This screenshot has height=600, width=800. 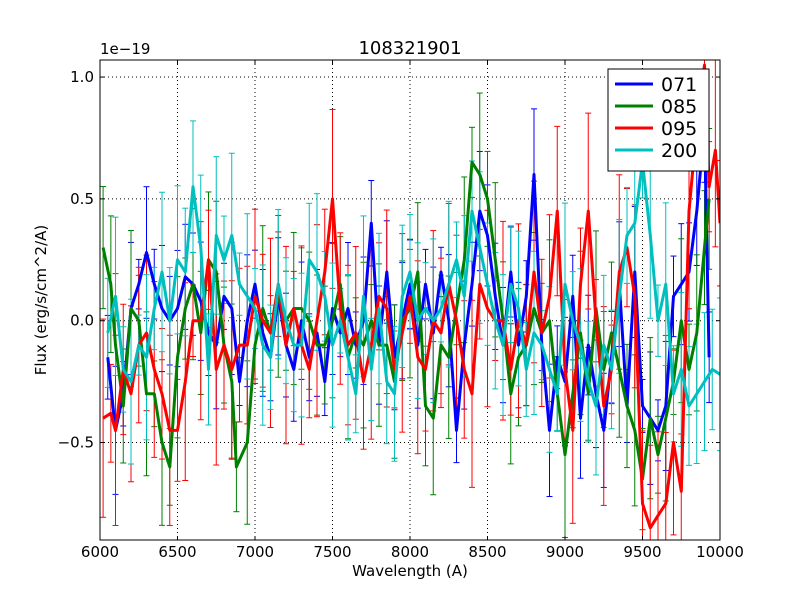 I want to click on y-tick-label: −0.5, so click(x=76, y=443).